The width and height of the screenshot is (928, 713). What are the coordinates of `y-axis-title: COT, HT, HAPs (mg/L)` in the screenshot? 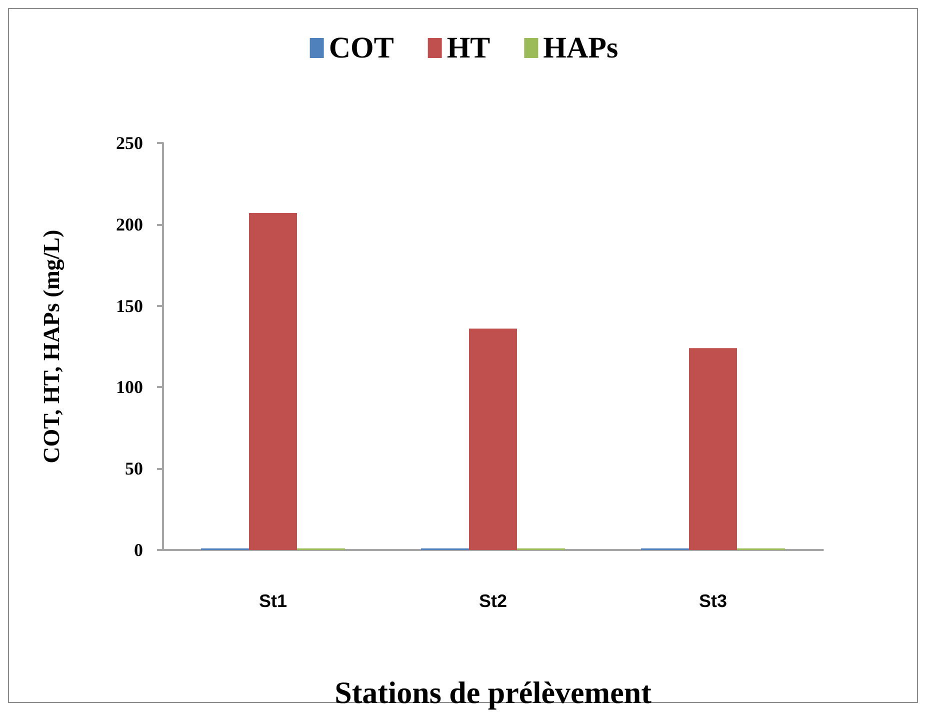 It's located at (52, 347).